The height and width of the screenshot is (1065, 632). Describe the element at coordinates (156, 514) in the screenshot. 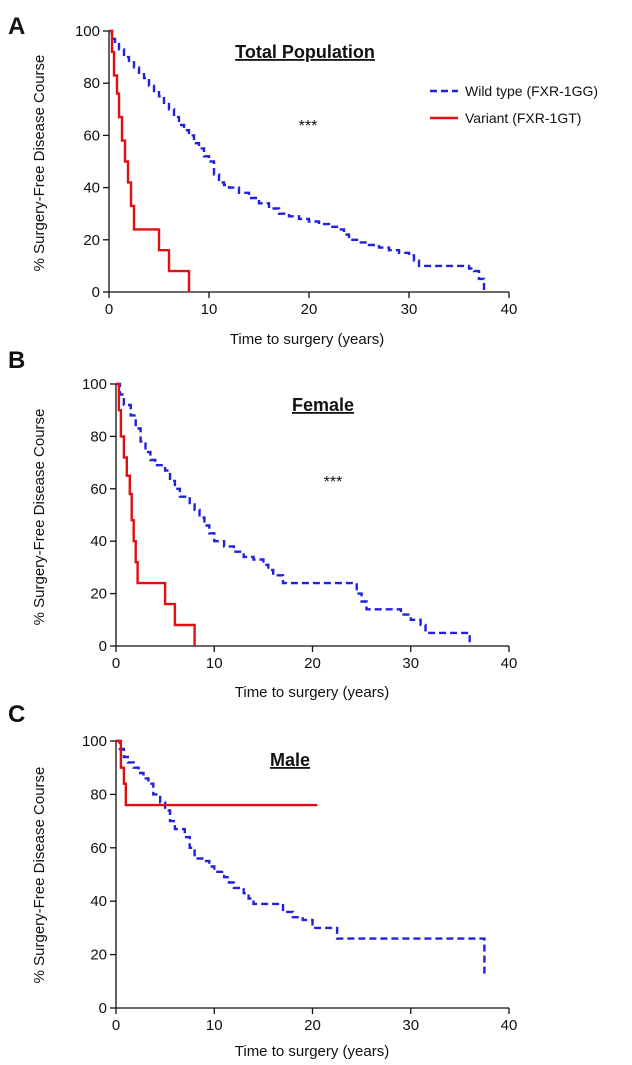

I see `series-line-variant-b` at that location.